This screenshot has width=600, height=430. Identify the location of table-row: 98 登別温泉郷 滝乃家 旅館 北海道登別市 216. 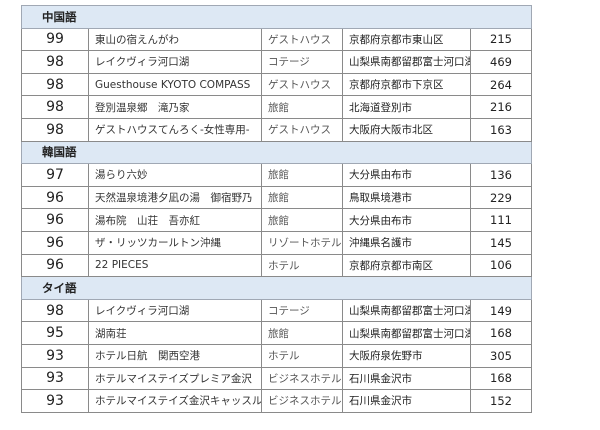
(277, 107).